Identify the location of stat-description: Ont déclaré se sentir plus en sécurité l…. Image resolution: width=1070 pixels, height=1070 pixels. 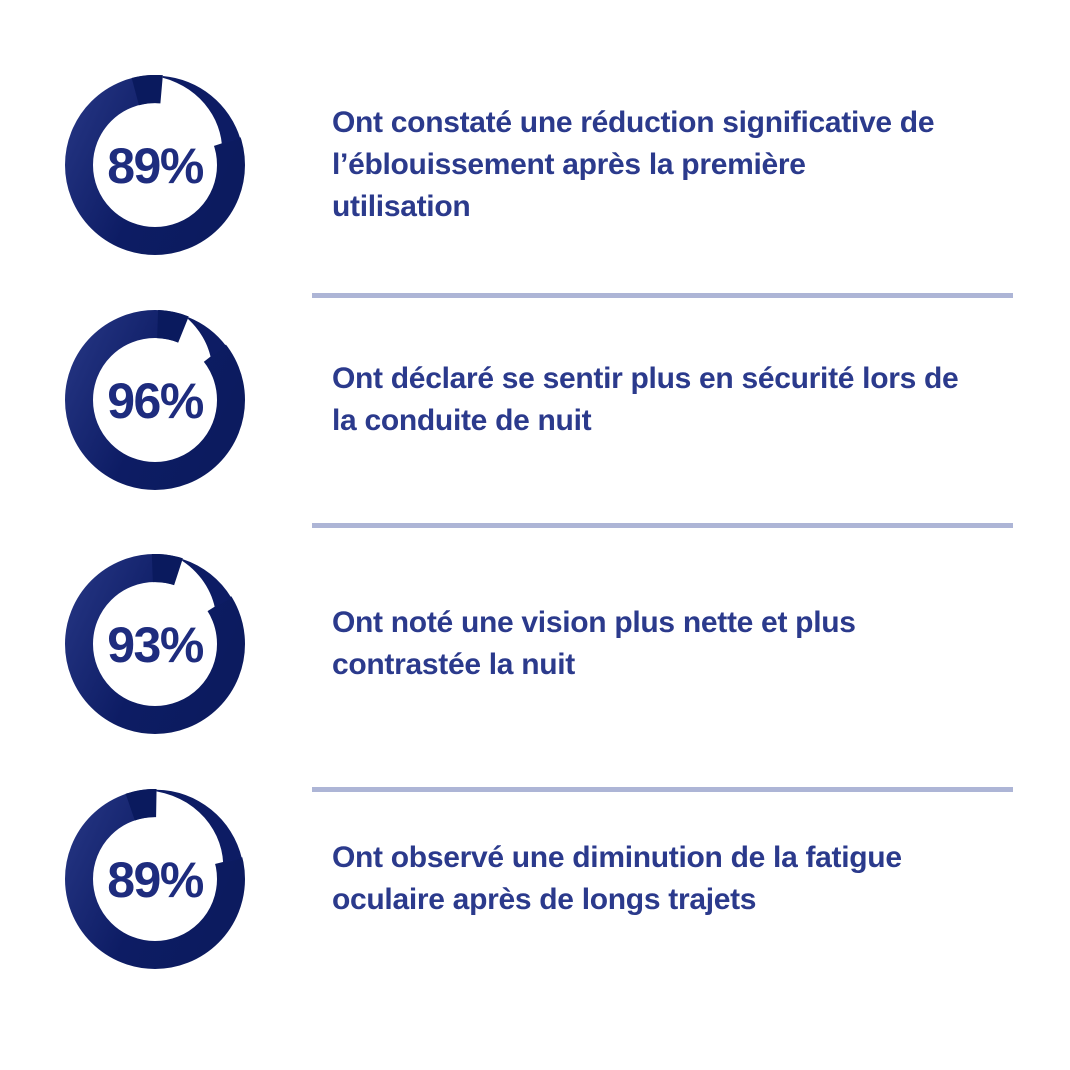
(645, 399).